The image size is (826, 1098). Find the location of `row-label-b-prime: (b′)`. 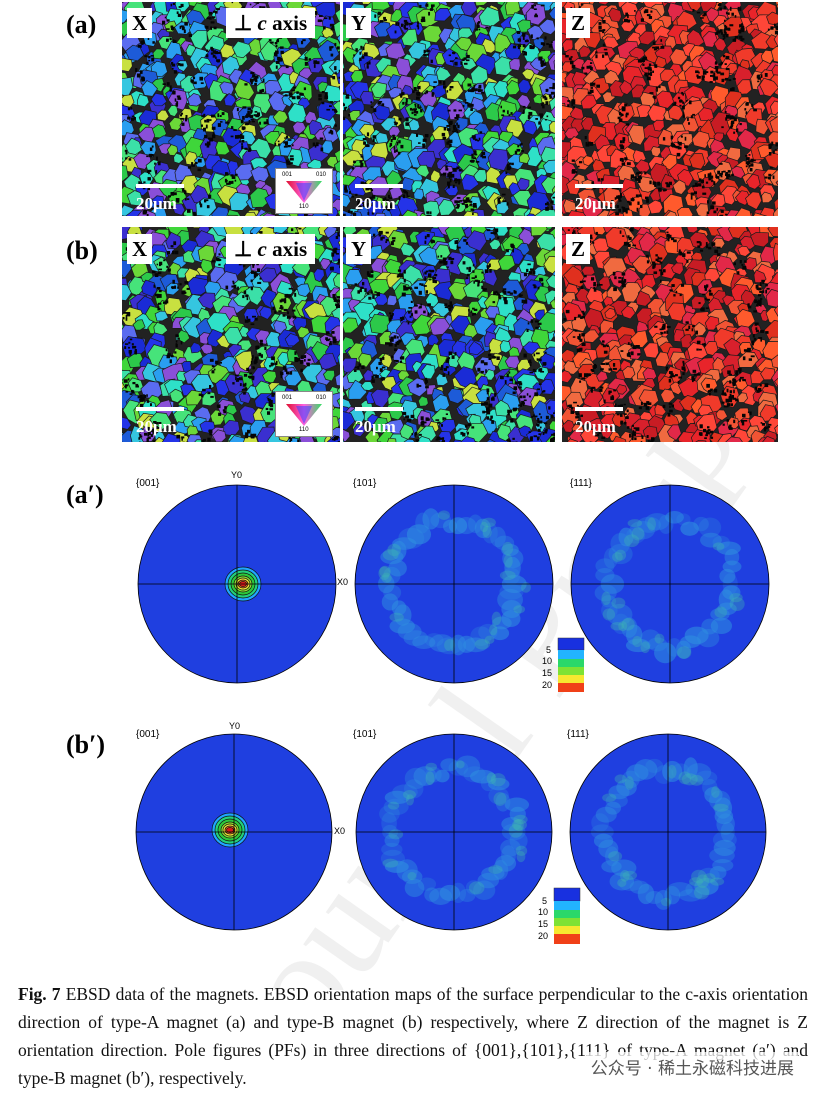

row-label-b-prime: (b′) is located at coordinates (86, 744).